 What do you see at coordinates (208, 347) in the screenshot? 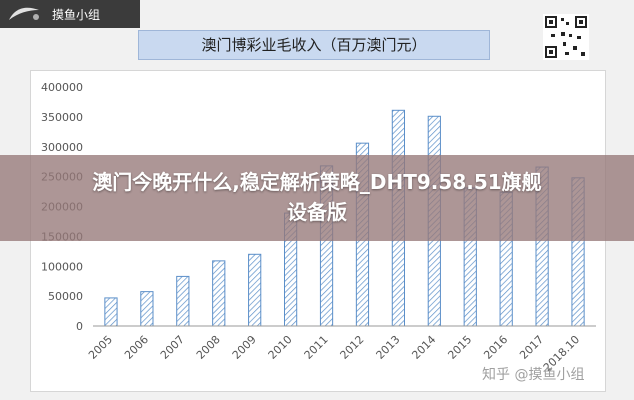
I see `x-tick-label: 2008` at bounding box center [208, 347].